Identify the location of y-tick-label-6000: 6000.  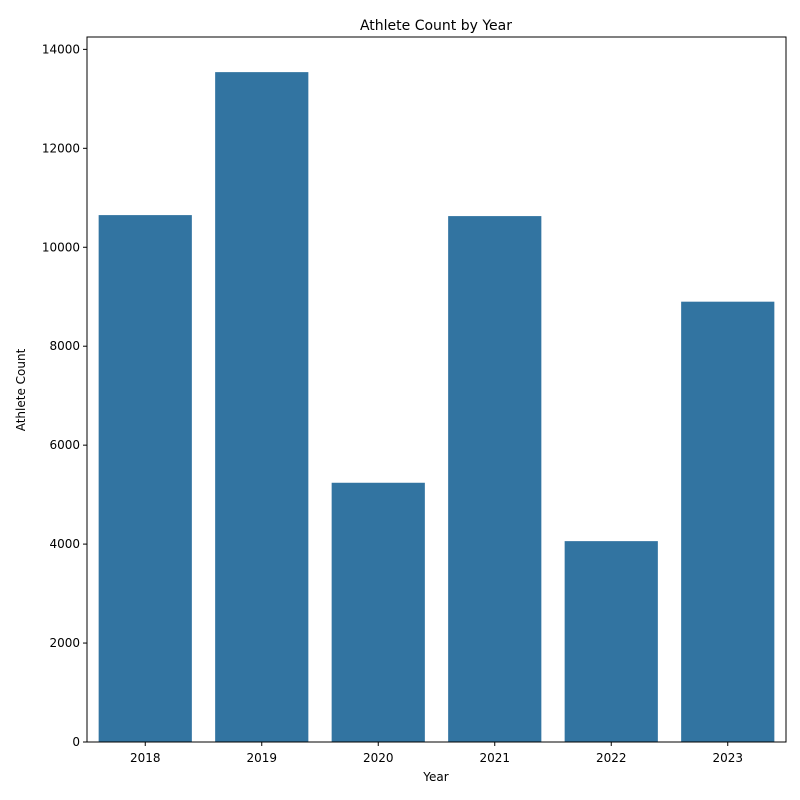
(64, 445).